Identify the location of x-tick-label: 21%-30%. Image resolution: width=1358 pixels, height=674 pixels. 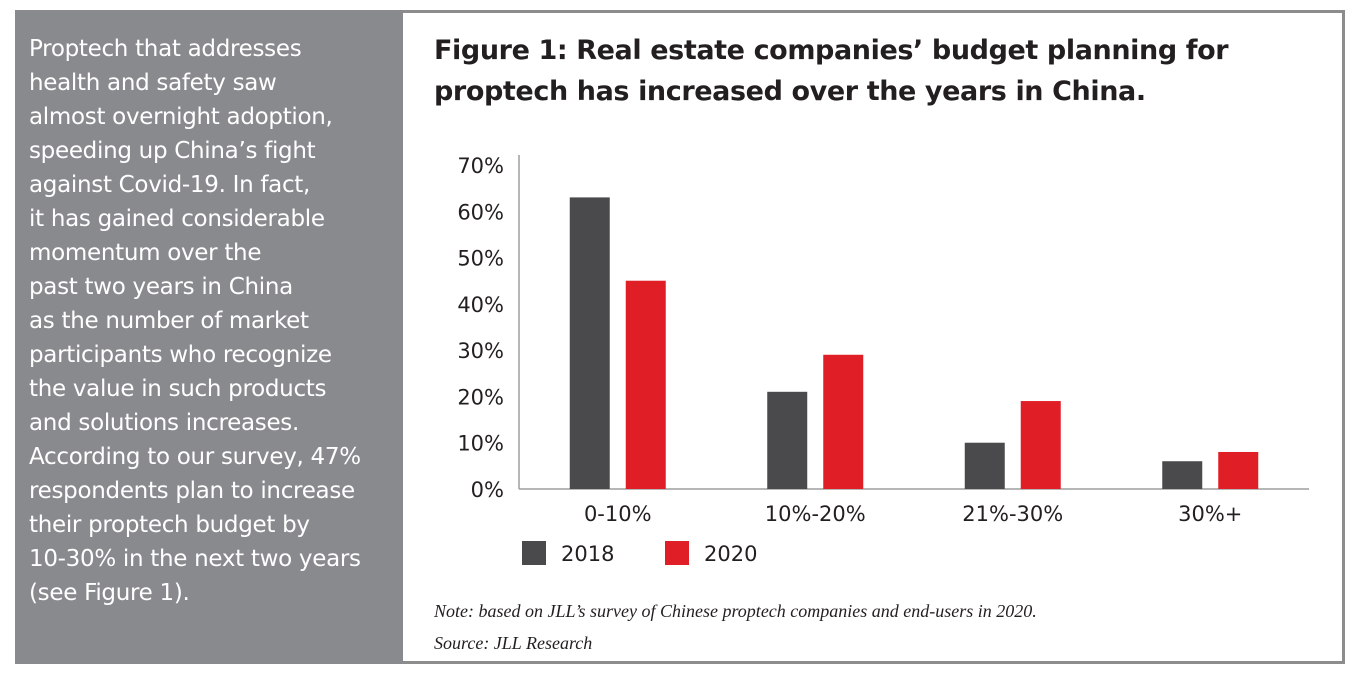
(1012, 514).